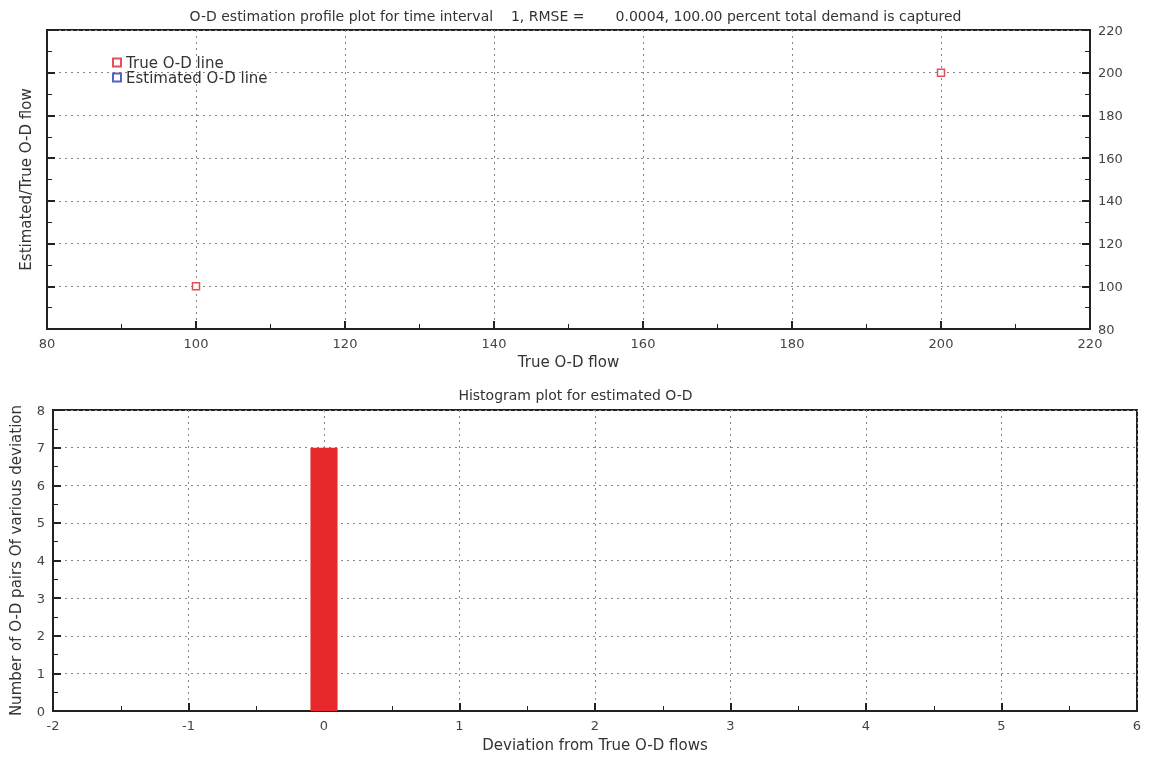 The height and width of the screenshot is (757, 1151). What do you see at coordinates (345, 343) in the screenshot?
I see `x-tick-label: 120` at bounding box center [345, 343].